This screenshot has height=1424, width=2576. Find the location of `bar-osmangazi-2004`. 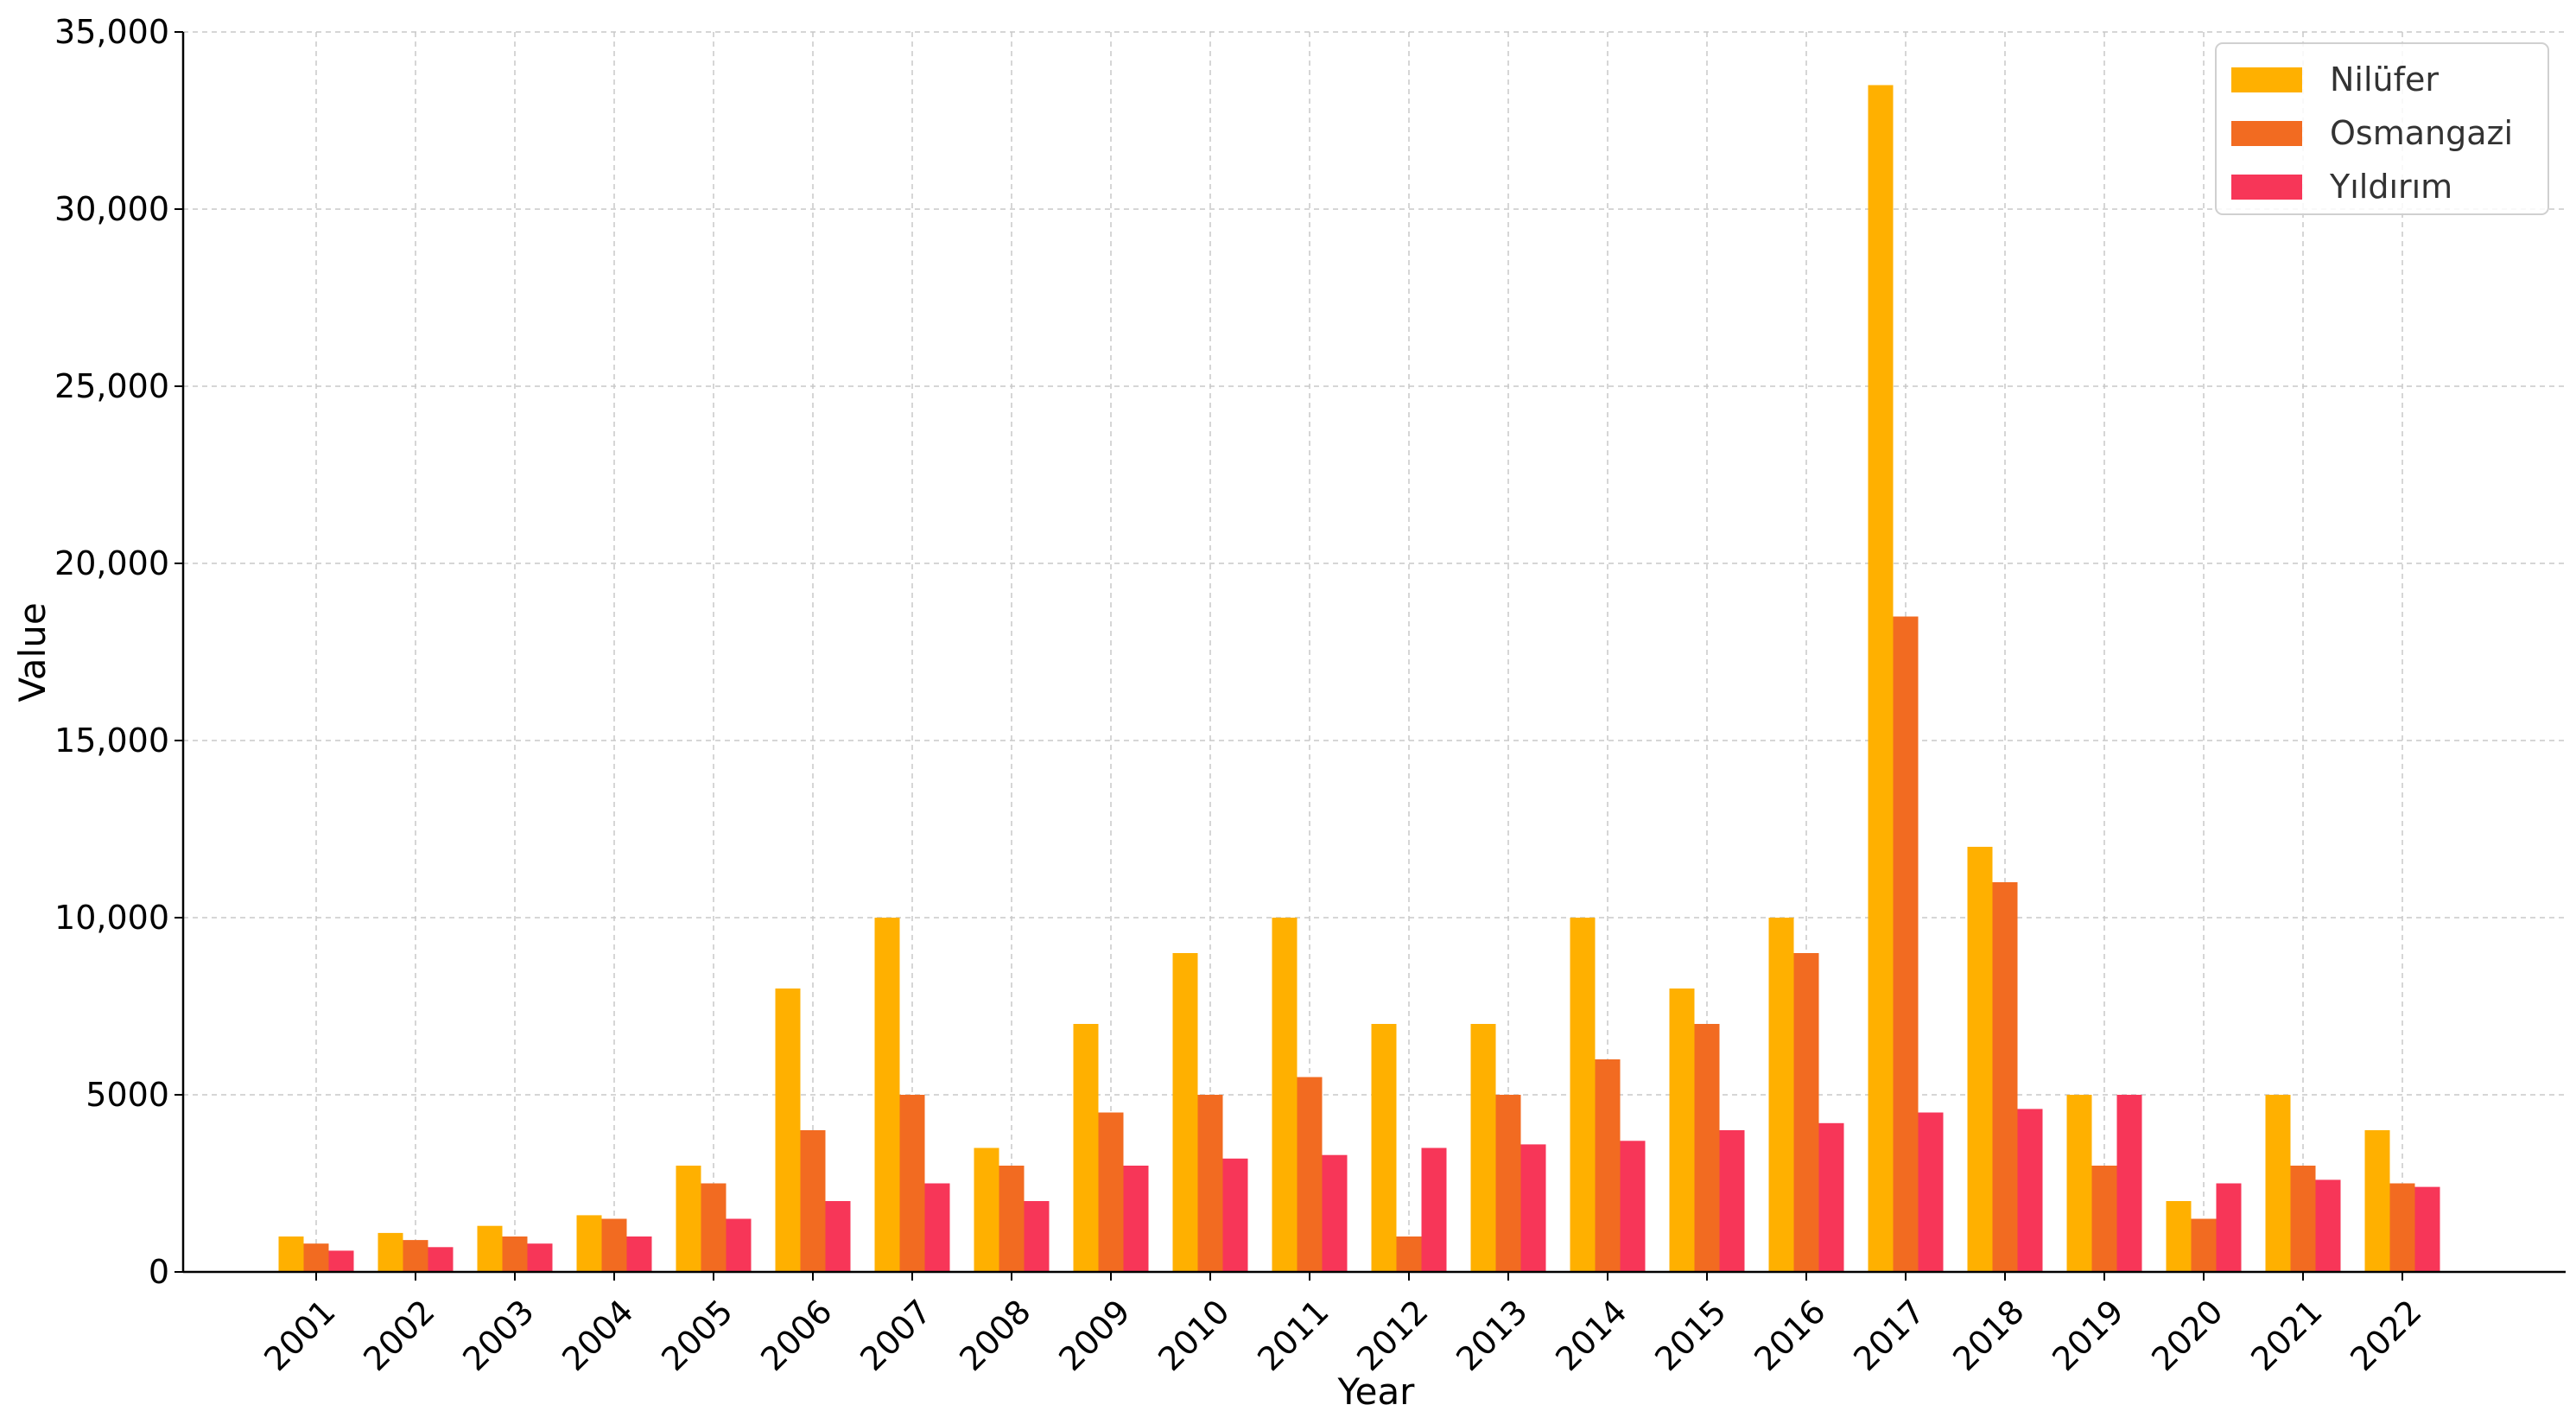

bar-osmangazi-2004 is located at coordinates (614, 1245).